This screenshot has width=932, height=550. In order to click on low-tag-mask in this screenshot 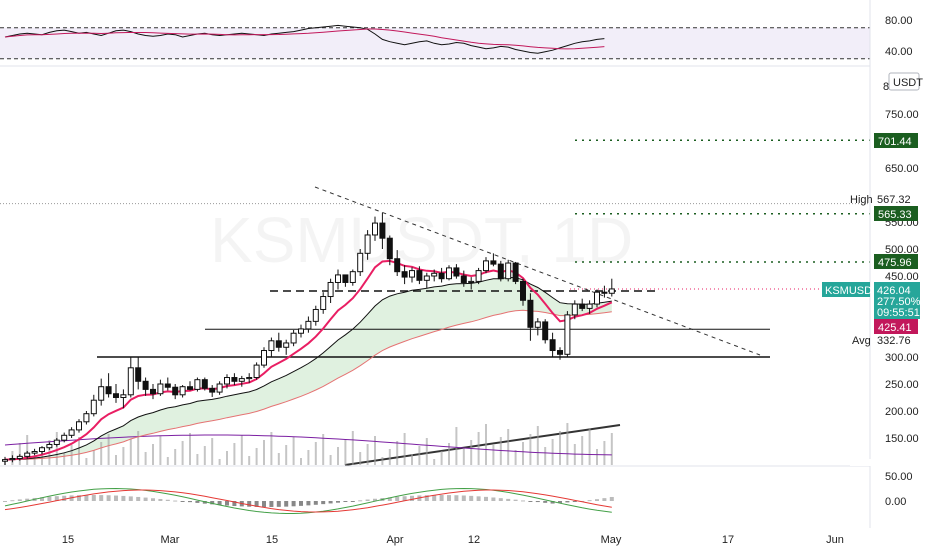, I will do `click(885, 462)`.